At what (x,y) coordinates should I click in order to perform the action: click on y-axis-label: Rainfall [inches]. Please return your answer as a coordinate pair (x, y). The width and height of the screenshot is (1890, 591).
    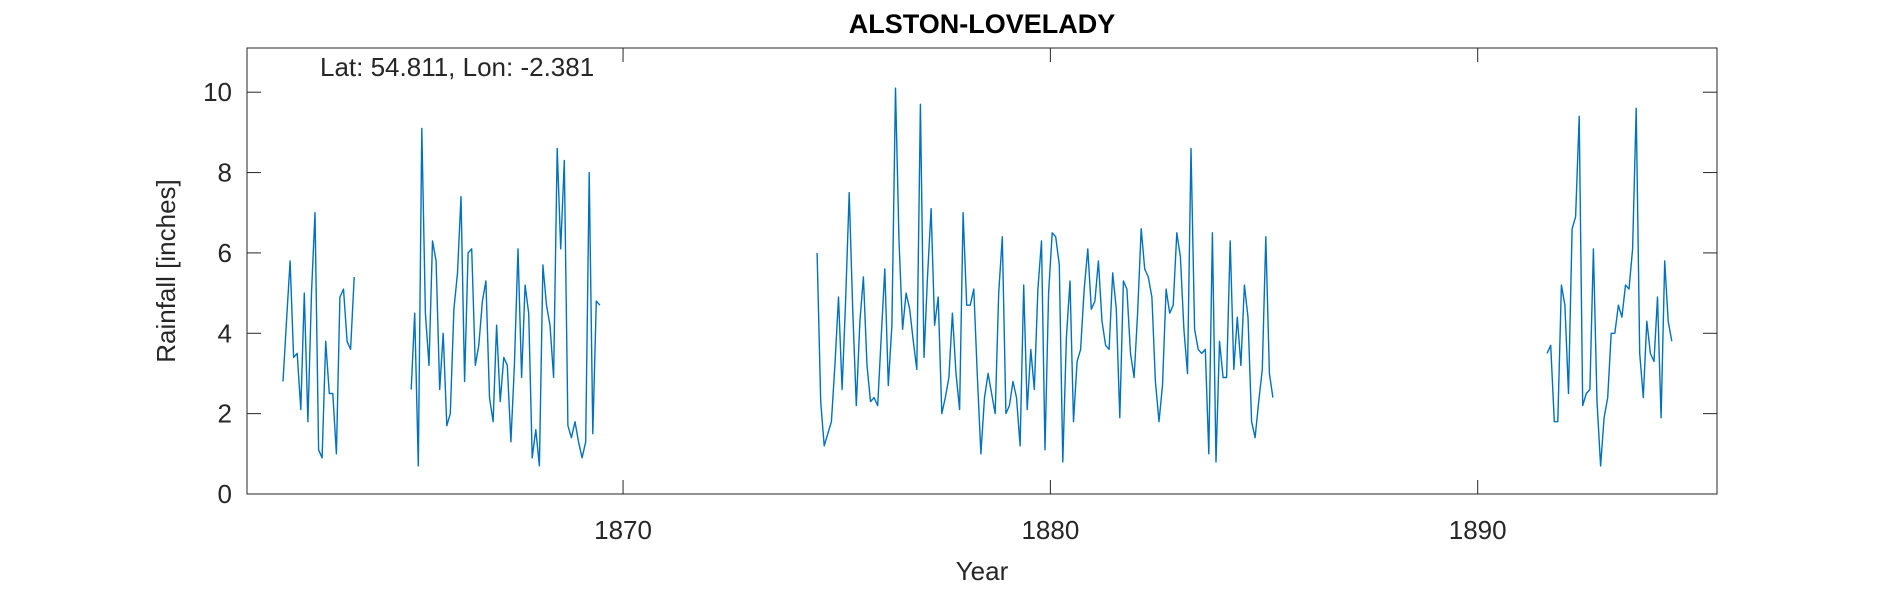
    Looking at the image, I should click on (166, 271).